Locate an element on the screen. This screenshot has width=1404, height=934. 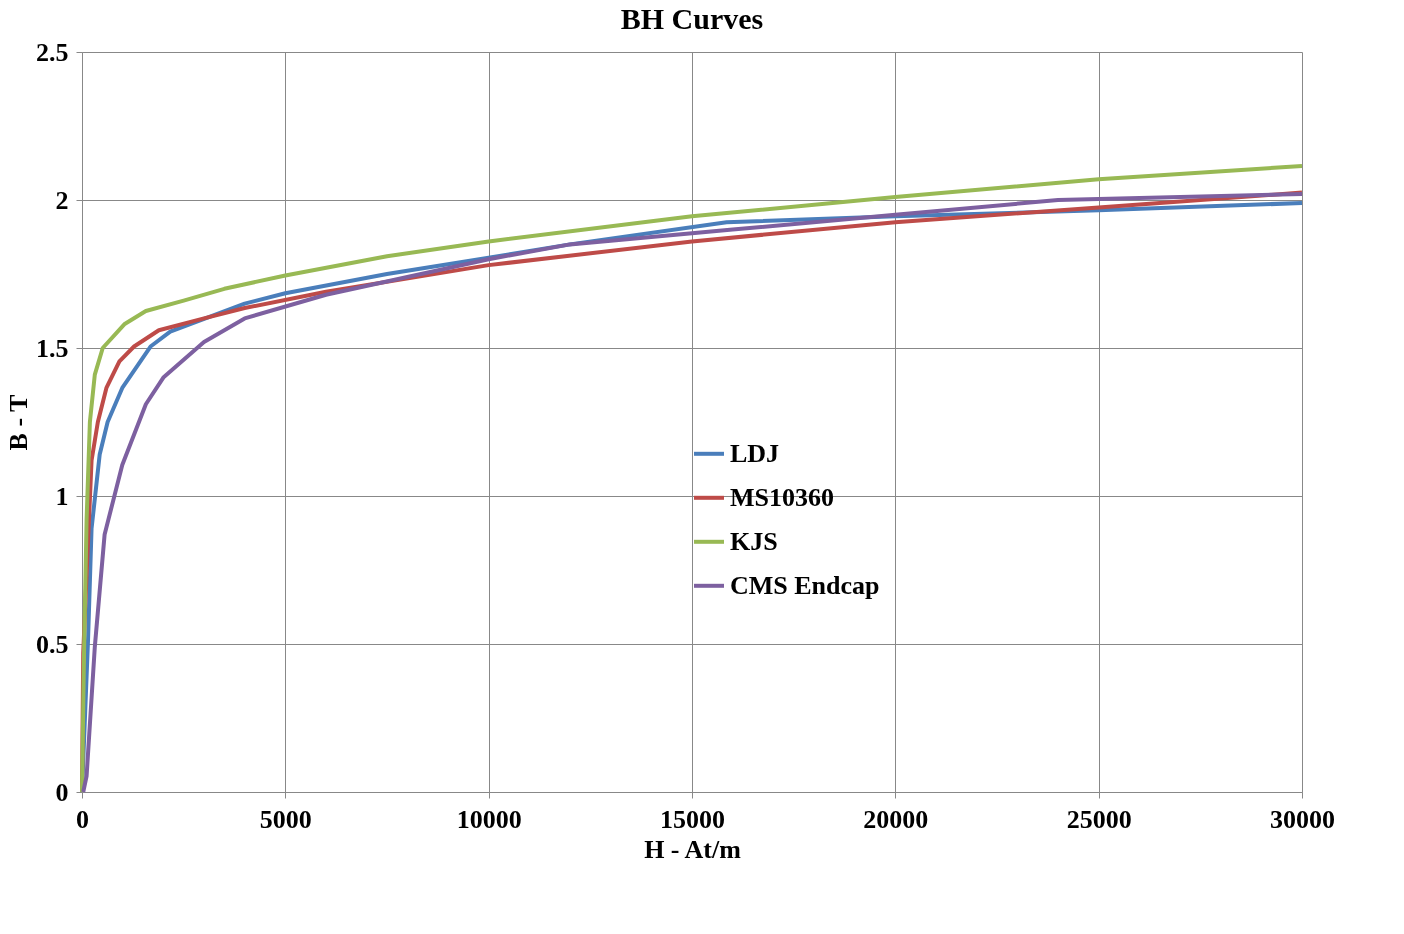
x-tick-label: 30000 is located at coordinates (1302, 819).